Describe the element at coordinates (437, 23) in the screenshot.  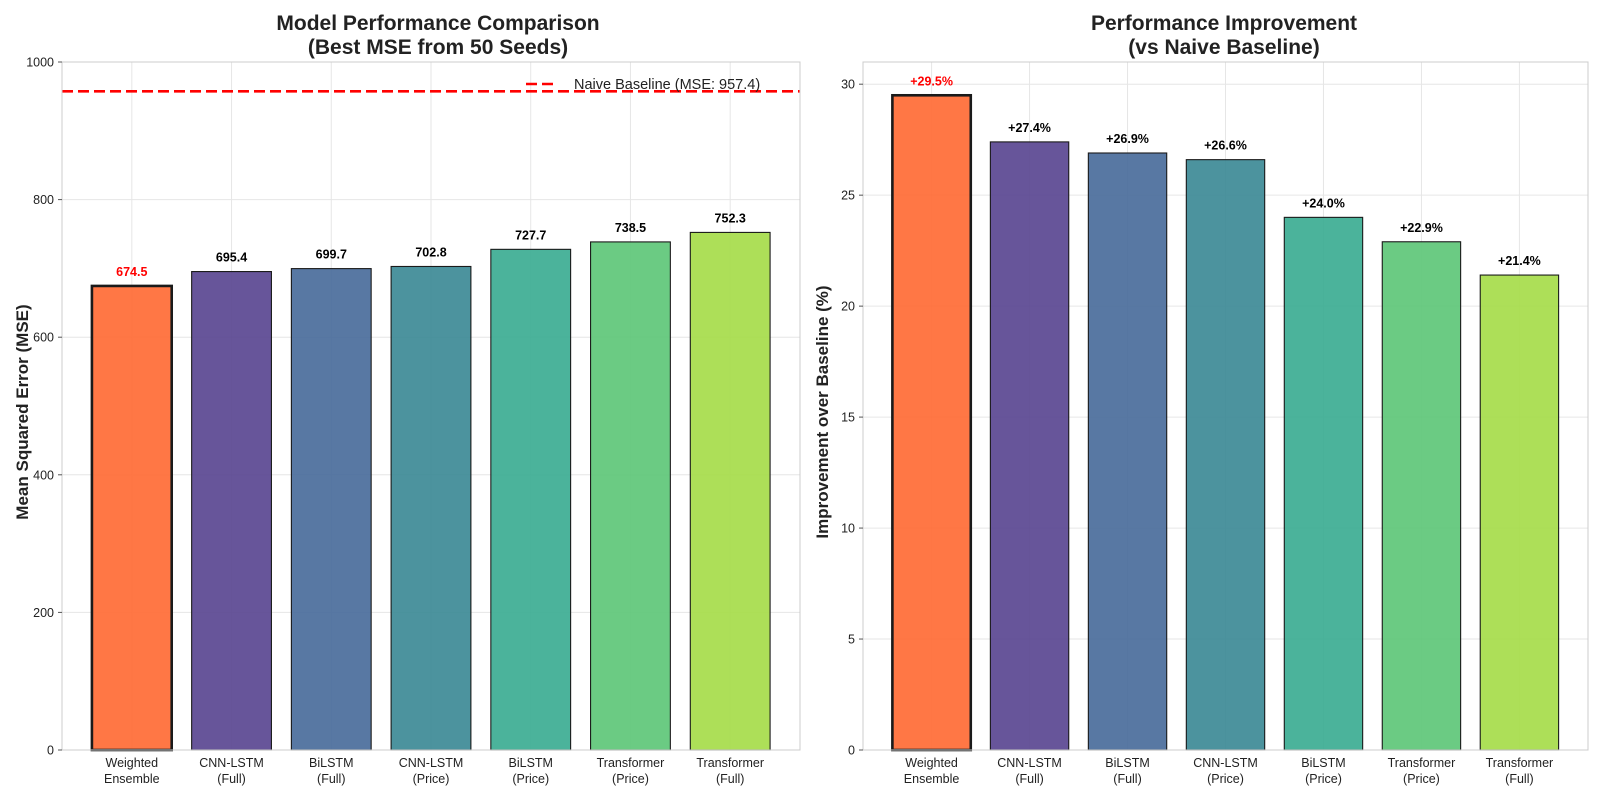
I see `chart-title: Model Performance Comparison` at that location.